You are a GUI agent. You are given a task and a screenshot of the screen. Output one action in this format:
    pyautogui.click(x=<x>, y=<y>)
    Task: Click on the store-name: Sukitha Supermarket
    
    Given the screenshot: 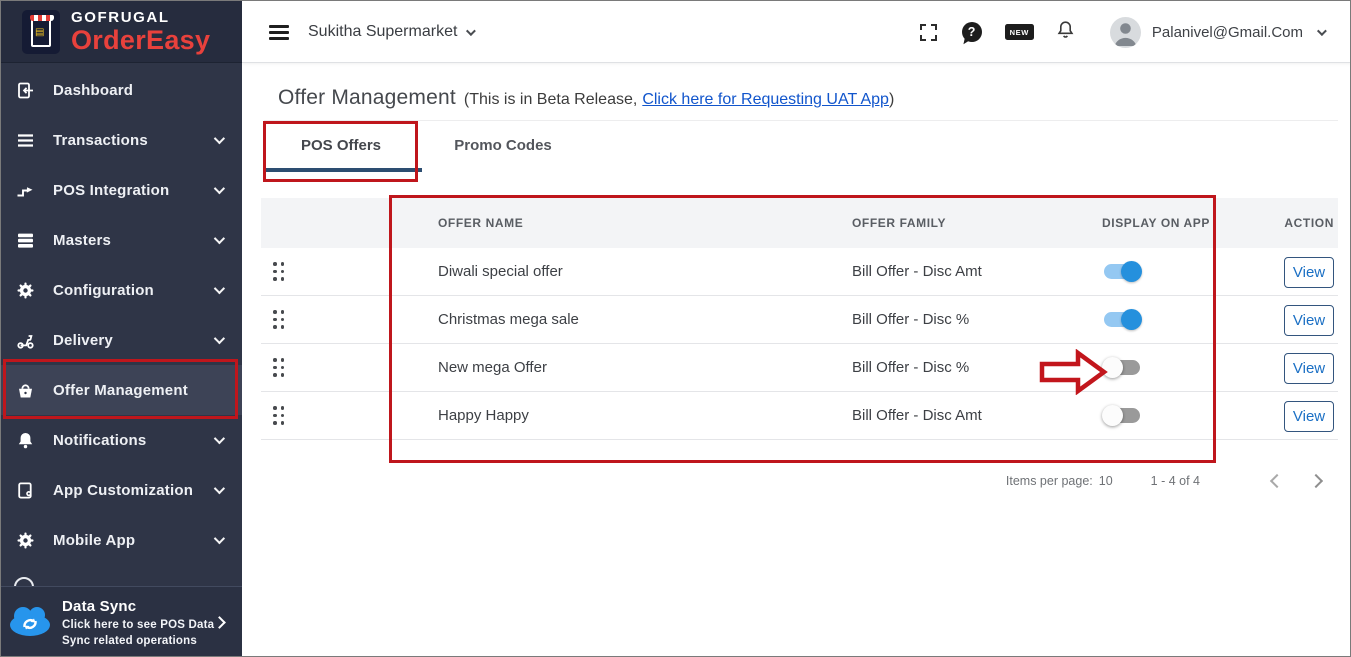 What is the action you would take?
    pyautogui.click(x=383, y=31)
    